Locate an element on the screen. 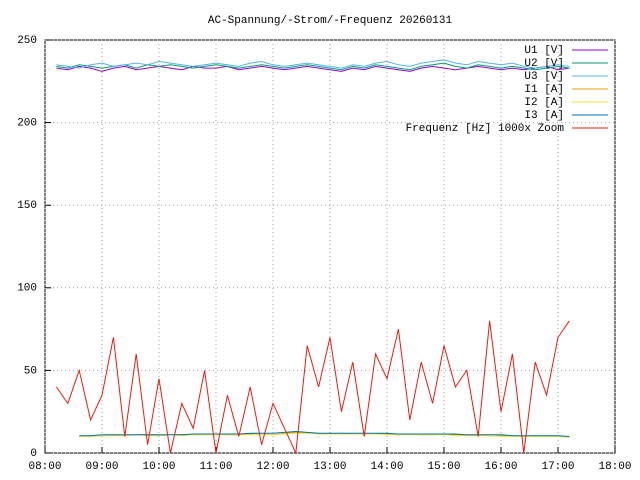 This screenshot has width=640, height=480. legend-label: U3 [V] is located at coordinates (544, 77).